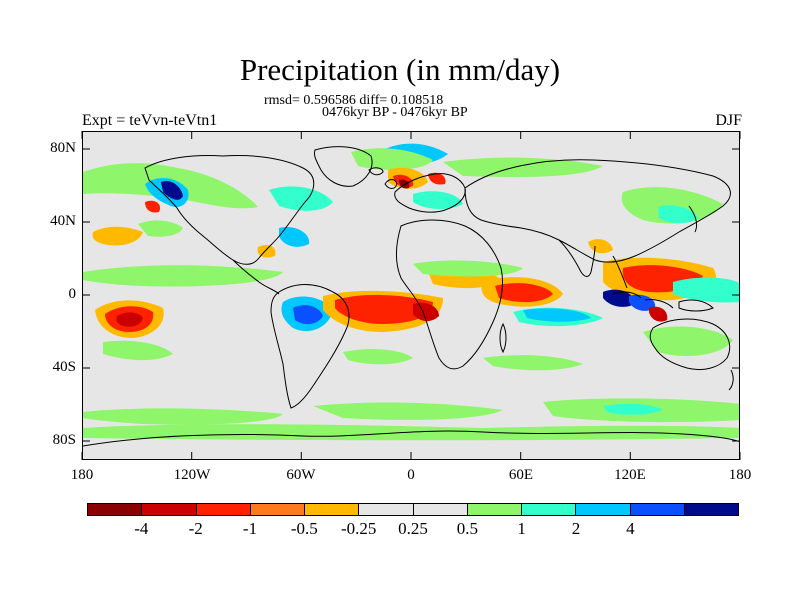  Describe the element at coordinates (678, 214) in the screenshot. I see `patch-japan-cyan` at that location.